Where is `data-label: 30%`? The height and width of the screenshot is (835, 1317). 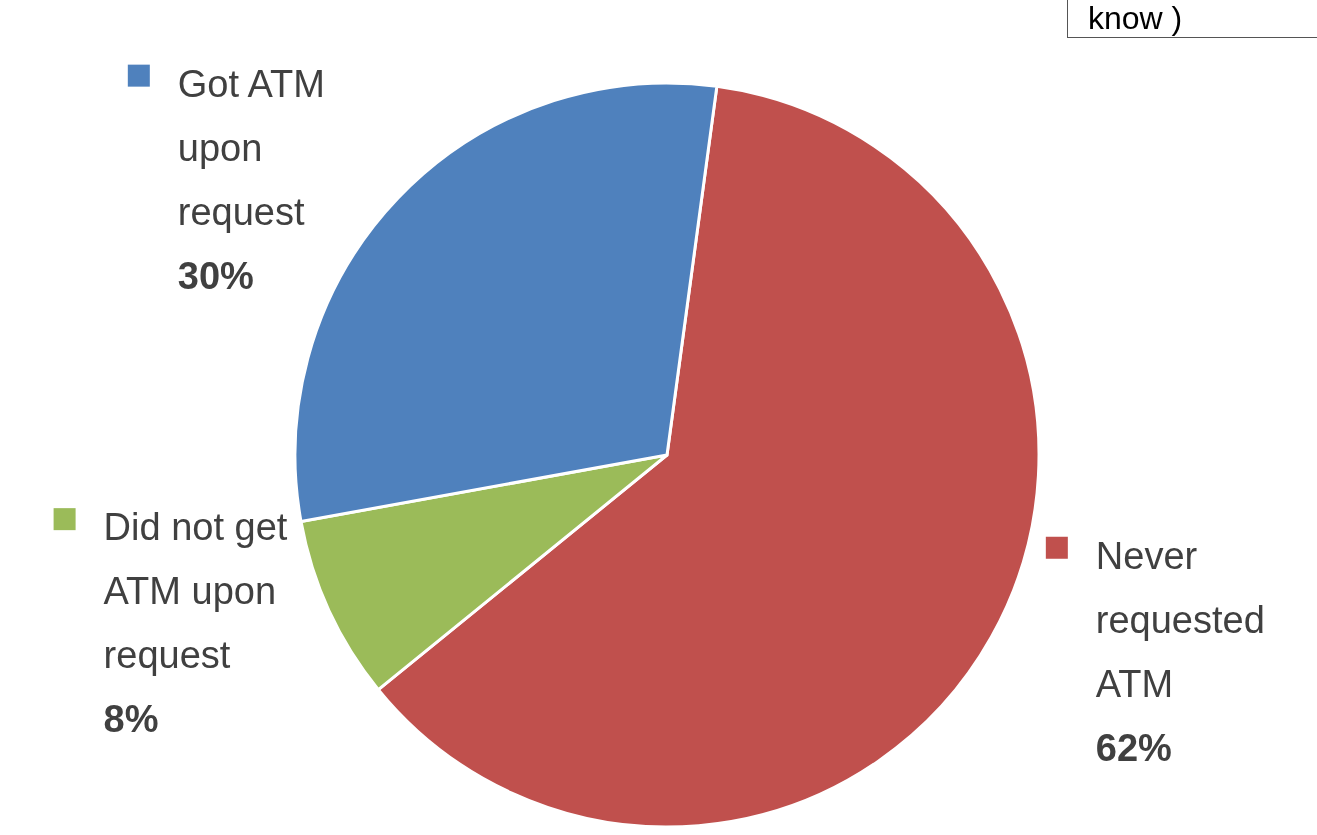 data-label: 30% is located at coordinates (215, 275).